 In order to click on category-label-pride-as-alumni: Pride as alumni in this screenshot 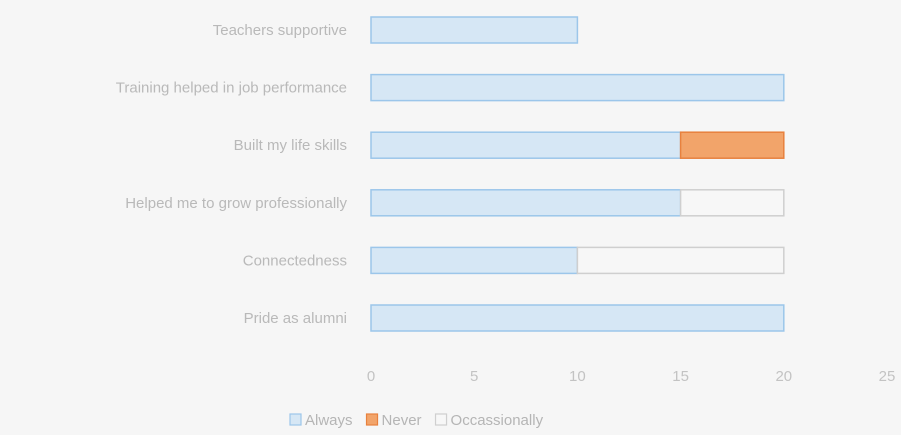, I will do `click(295, 318)`.